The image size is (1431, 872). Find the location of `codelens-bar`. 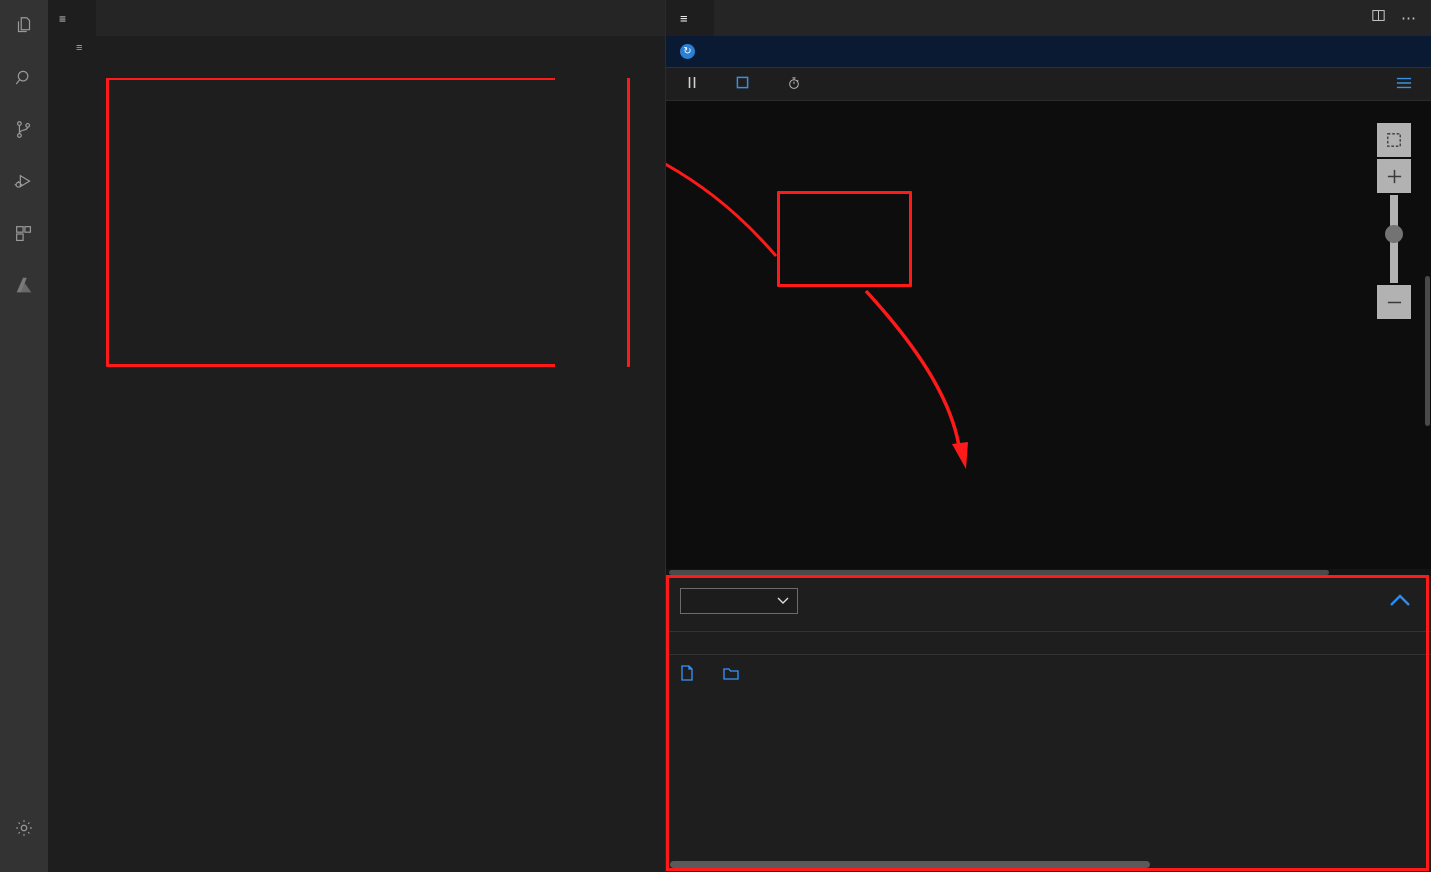

codelens-bar is located at coordinates (356, 69).